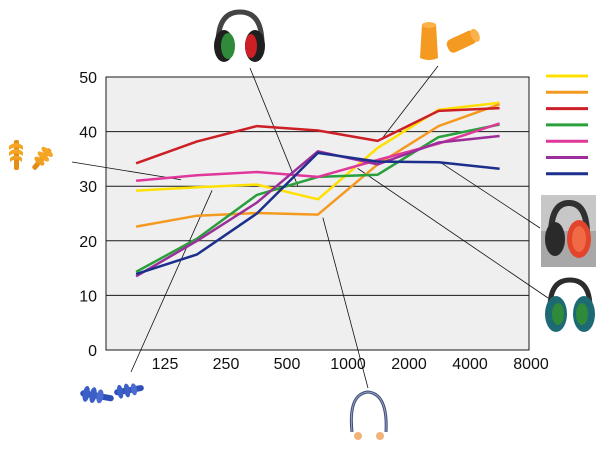  I want to click on y-tick-label: 20, so click(88, 242).